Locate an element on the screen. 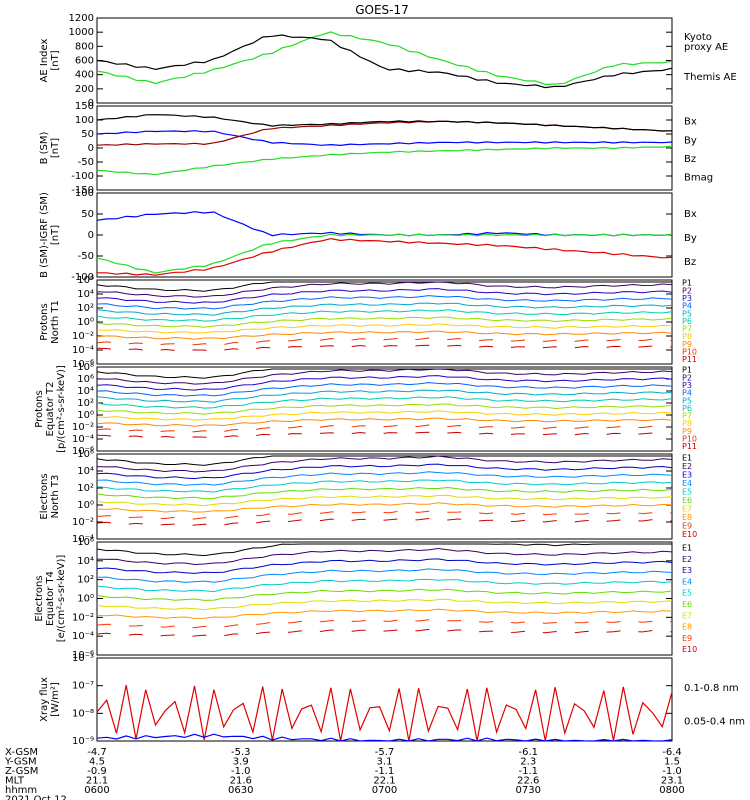 This screenshot has height=800, width=750. x-tick-label: 0600 is located at coordinates (96, 790).